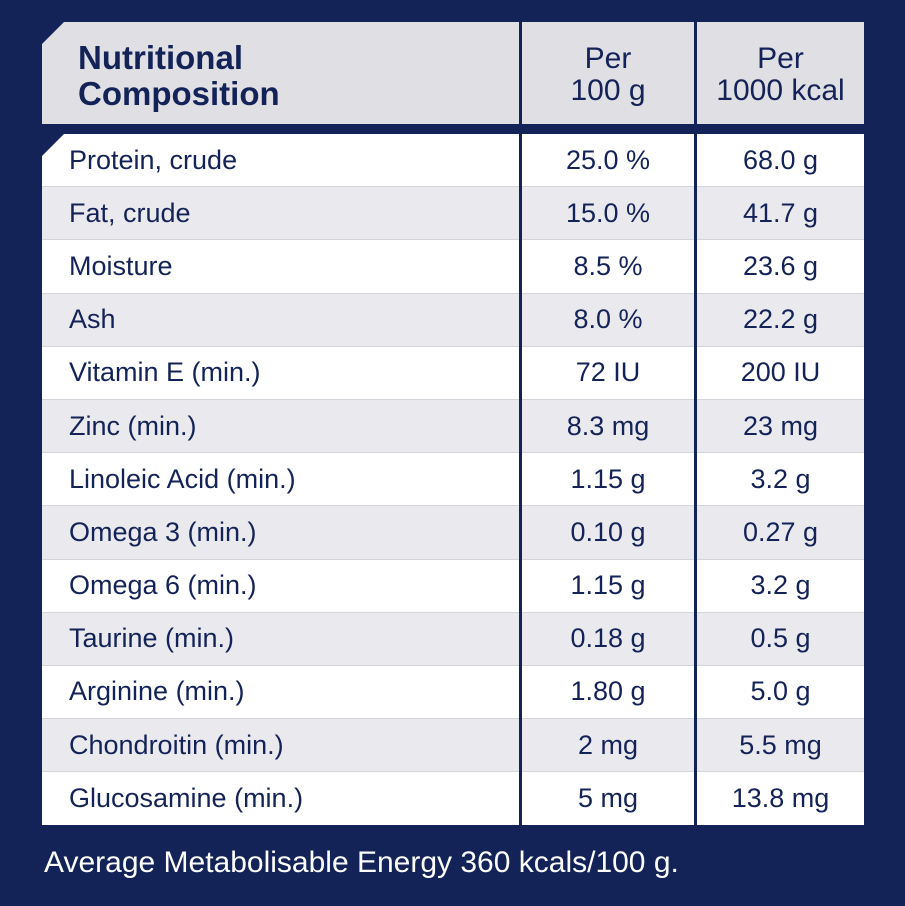 Image resolution: width=905 pixels, height=906 pixels. Describe the element at coordinates (780, 639) in the screenshot. I see `per-1000kcal-cell: 0.5 g` at that location.